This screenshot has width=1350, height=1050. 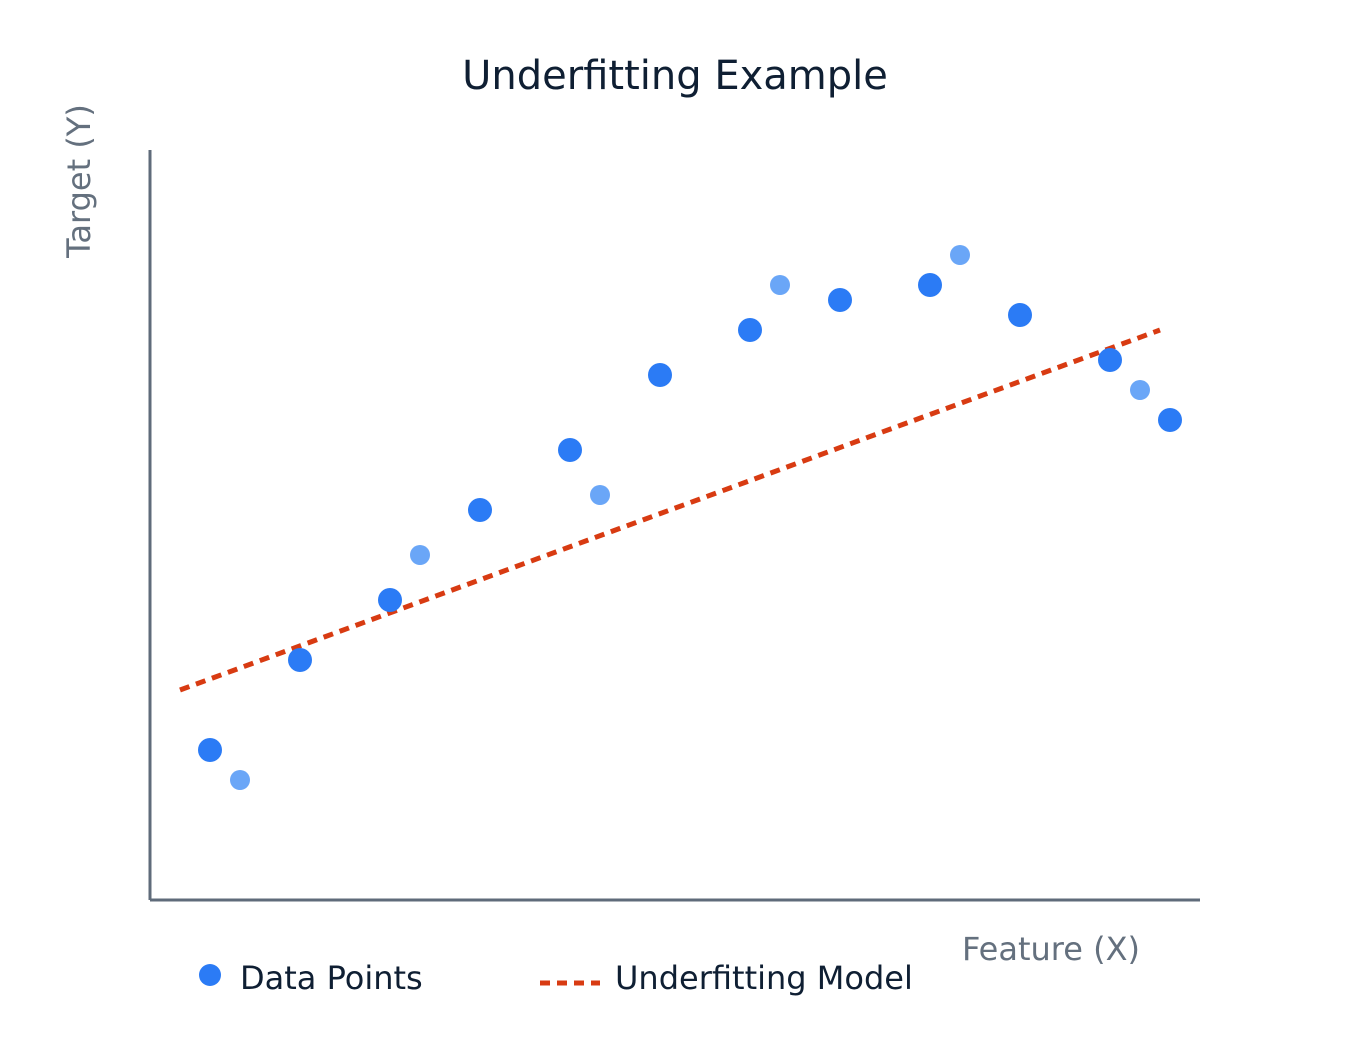 What do you see at coordinates (1051, 949) in the screenshot?
I see `x-axis-label: Feature (X)` at bounding box center [1051, 949].